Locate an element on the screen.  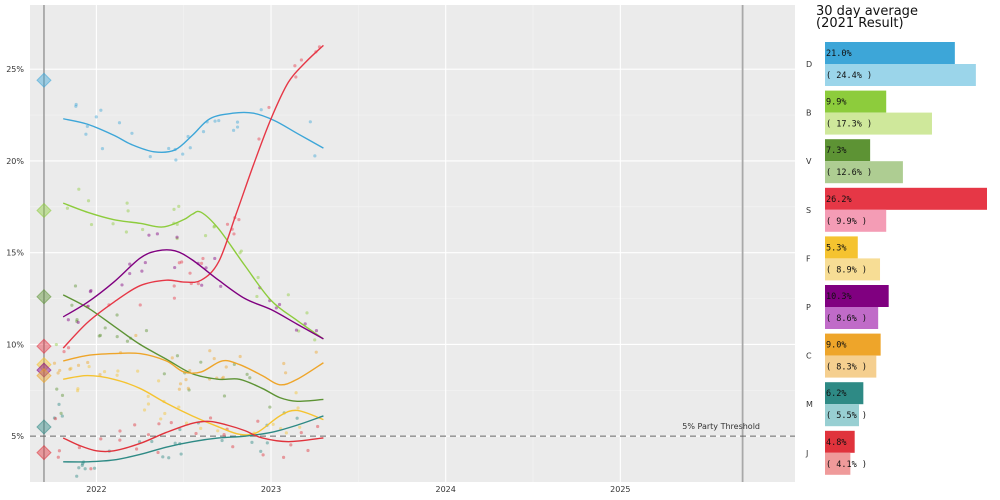
result-diamond-m is located at coordinates (44, 427).